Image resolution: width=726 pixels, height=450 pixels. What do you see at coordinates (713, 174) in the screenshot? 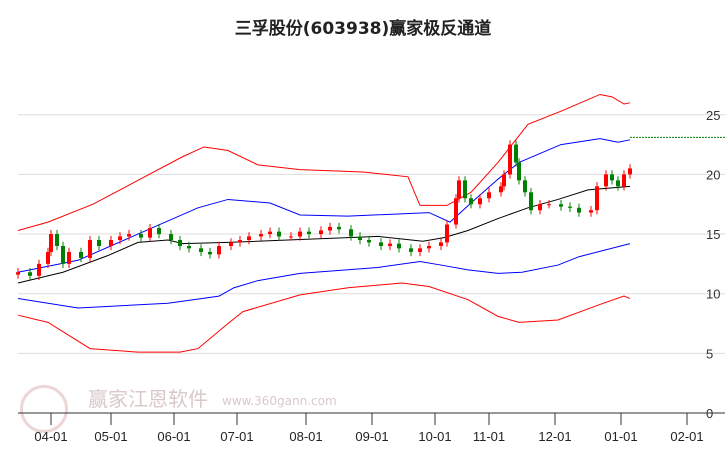
I see `y-tick-label: 20` at bounding box center [713, 174].